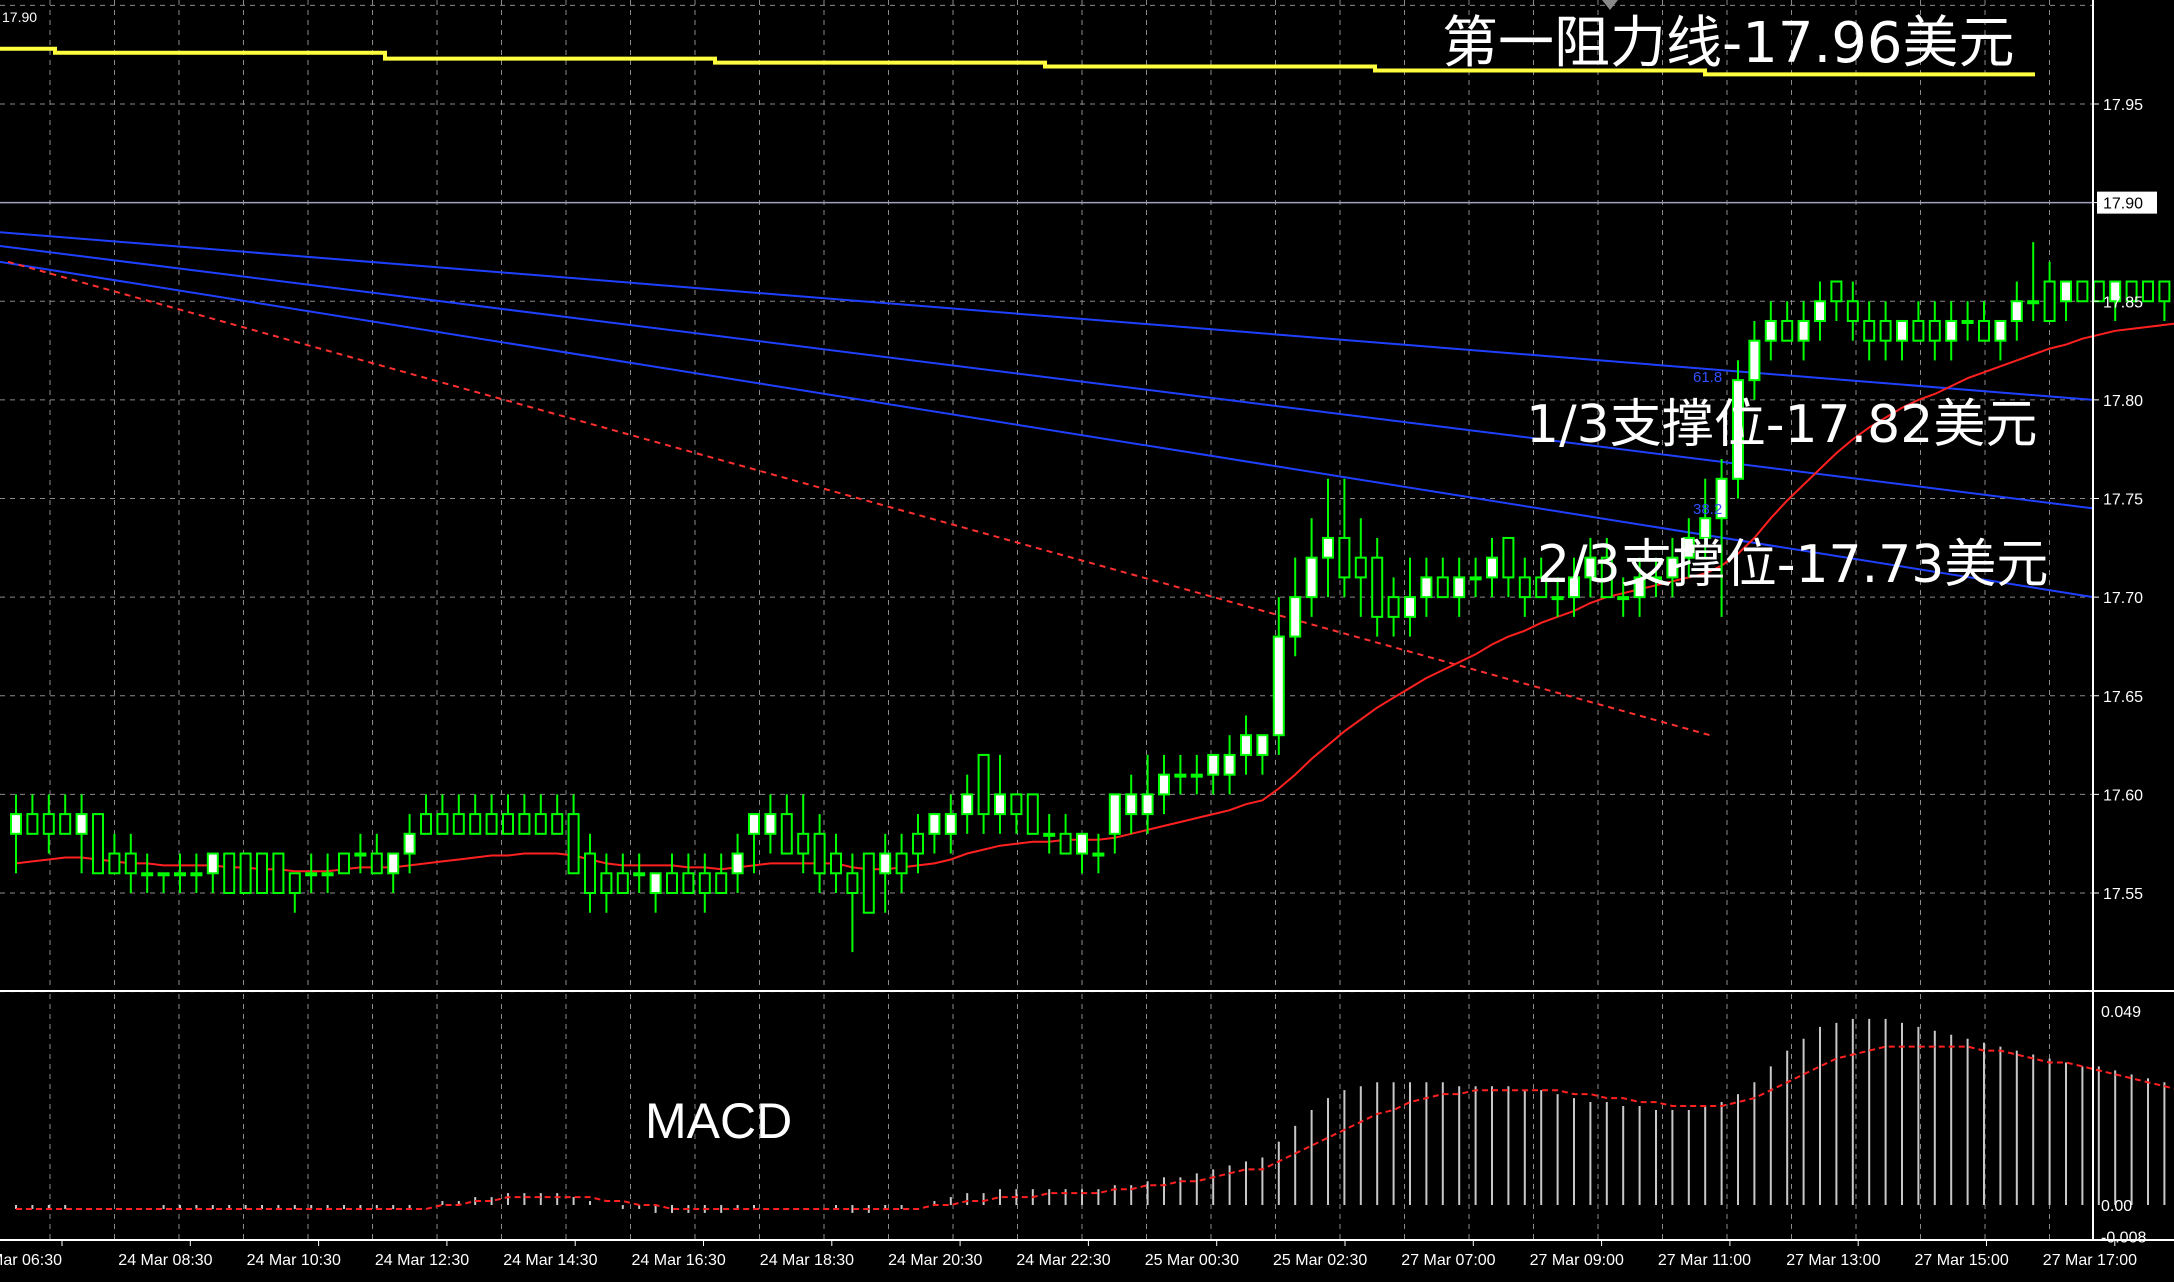 Image resolution: width=2174 pixels, height=1282 pixels. What do you see at coordinates (1781, 425) in the screenshot?
I see `support-1-annotation: 1/3支撑位-17.82美元` at bounding box center [1781, 425].